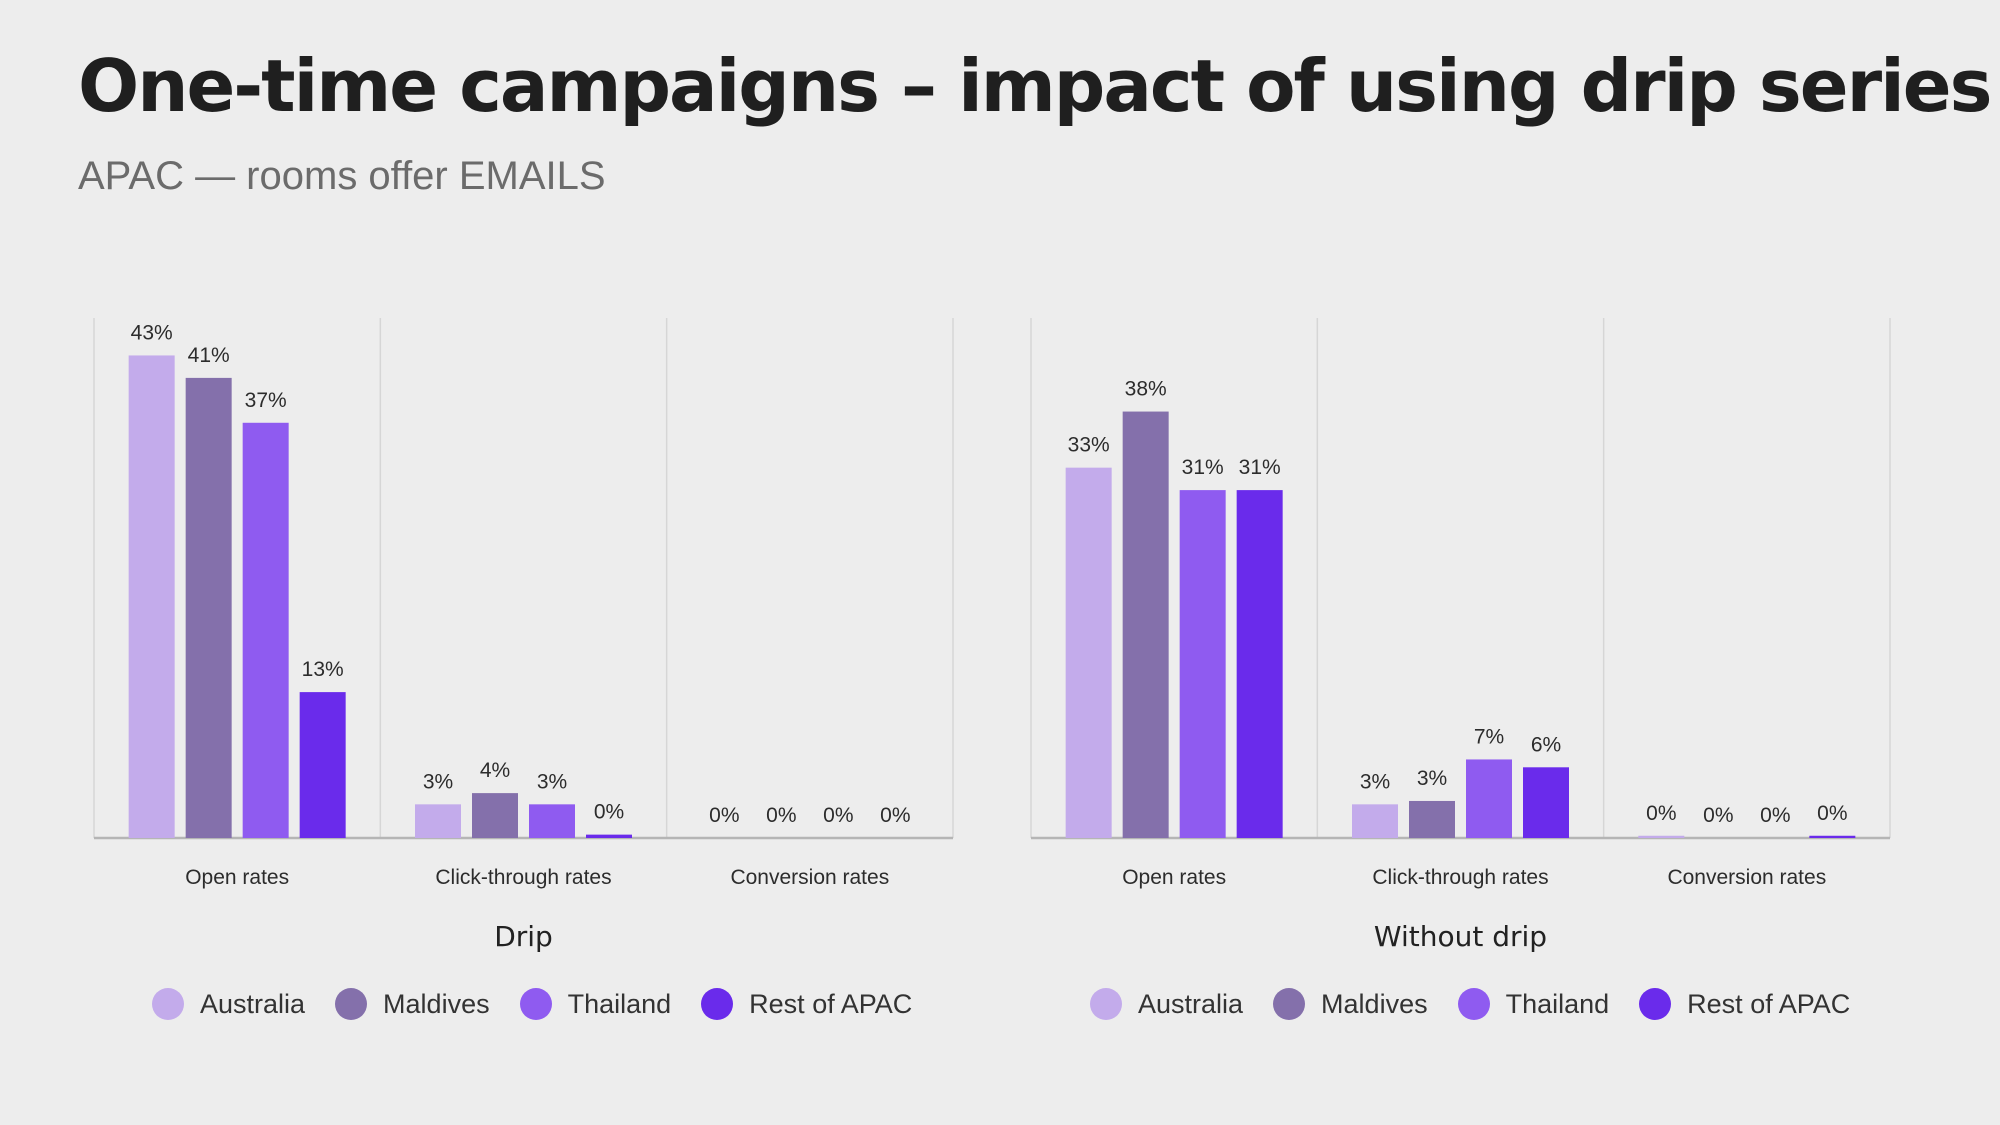 The width and height of the screenshot is (2000, 1125). Describe the element at coordinates (266, 400) in the screenshot. I see `data-label: 37%` at that location.